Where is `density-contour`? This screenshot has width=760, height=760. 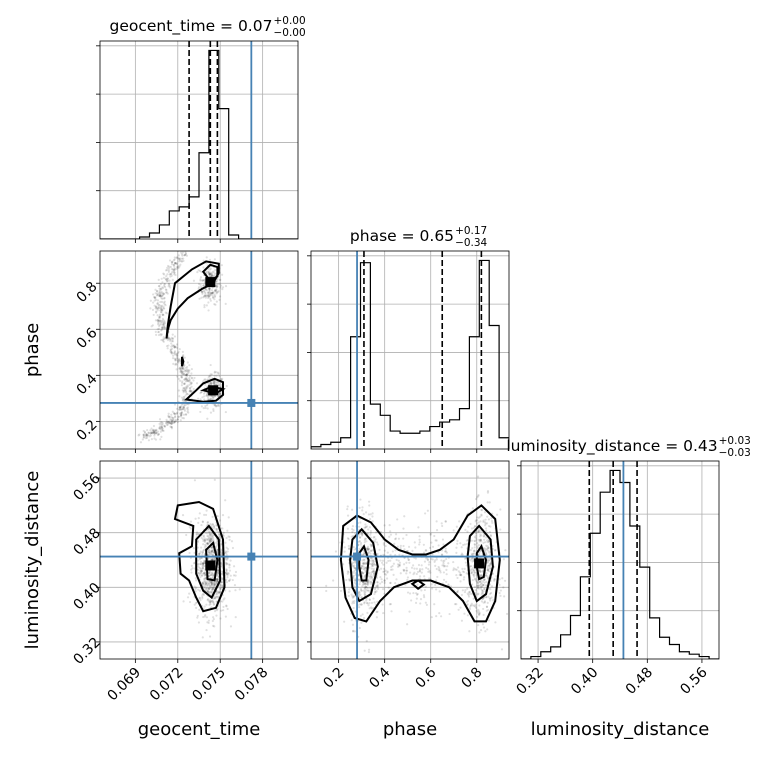
density-contour is located at coordinates (212, 561).